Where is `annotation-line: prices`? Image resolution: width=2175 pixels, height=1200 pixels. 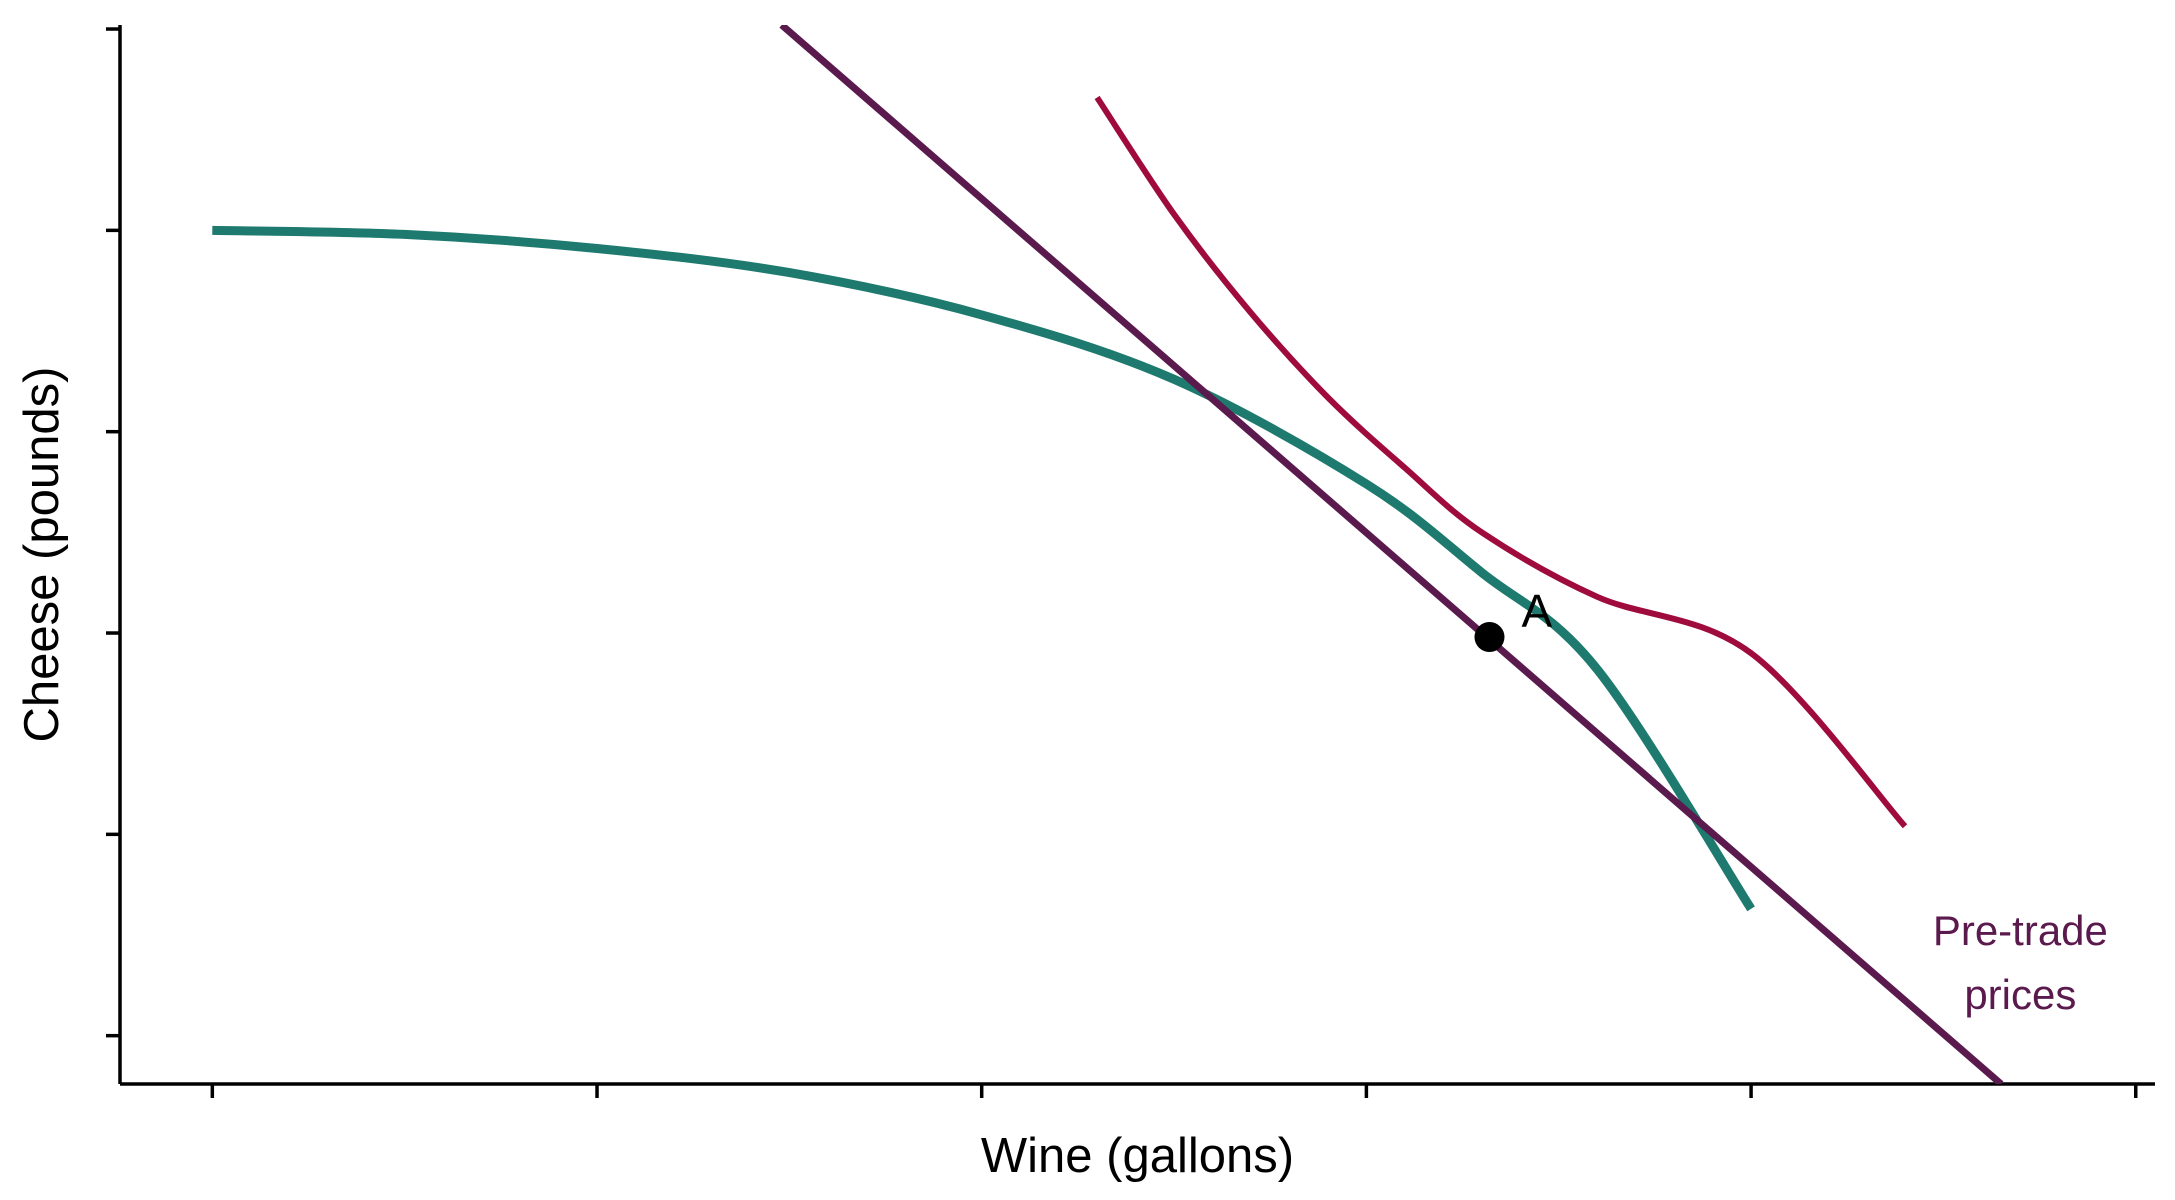
annotation-line: prices is located at coordinates (2020, 994).